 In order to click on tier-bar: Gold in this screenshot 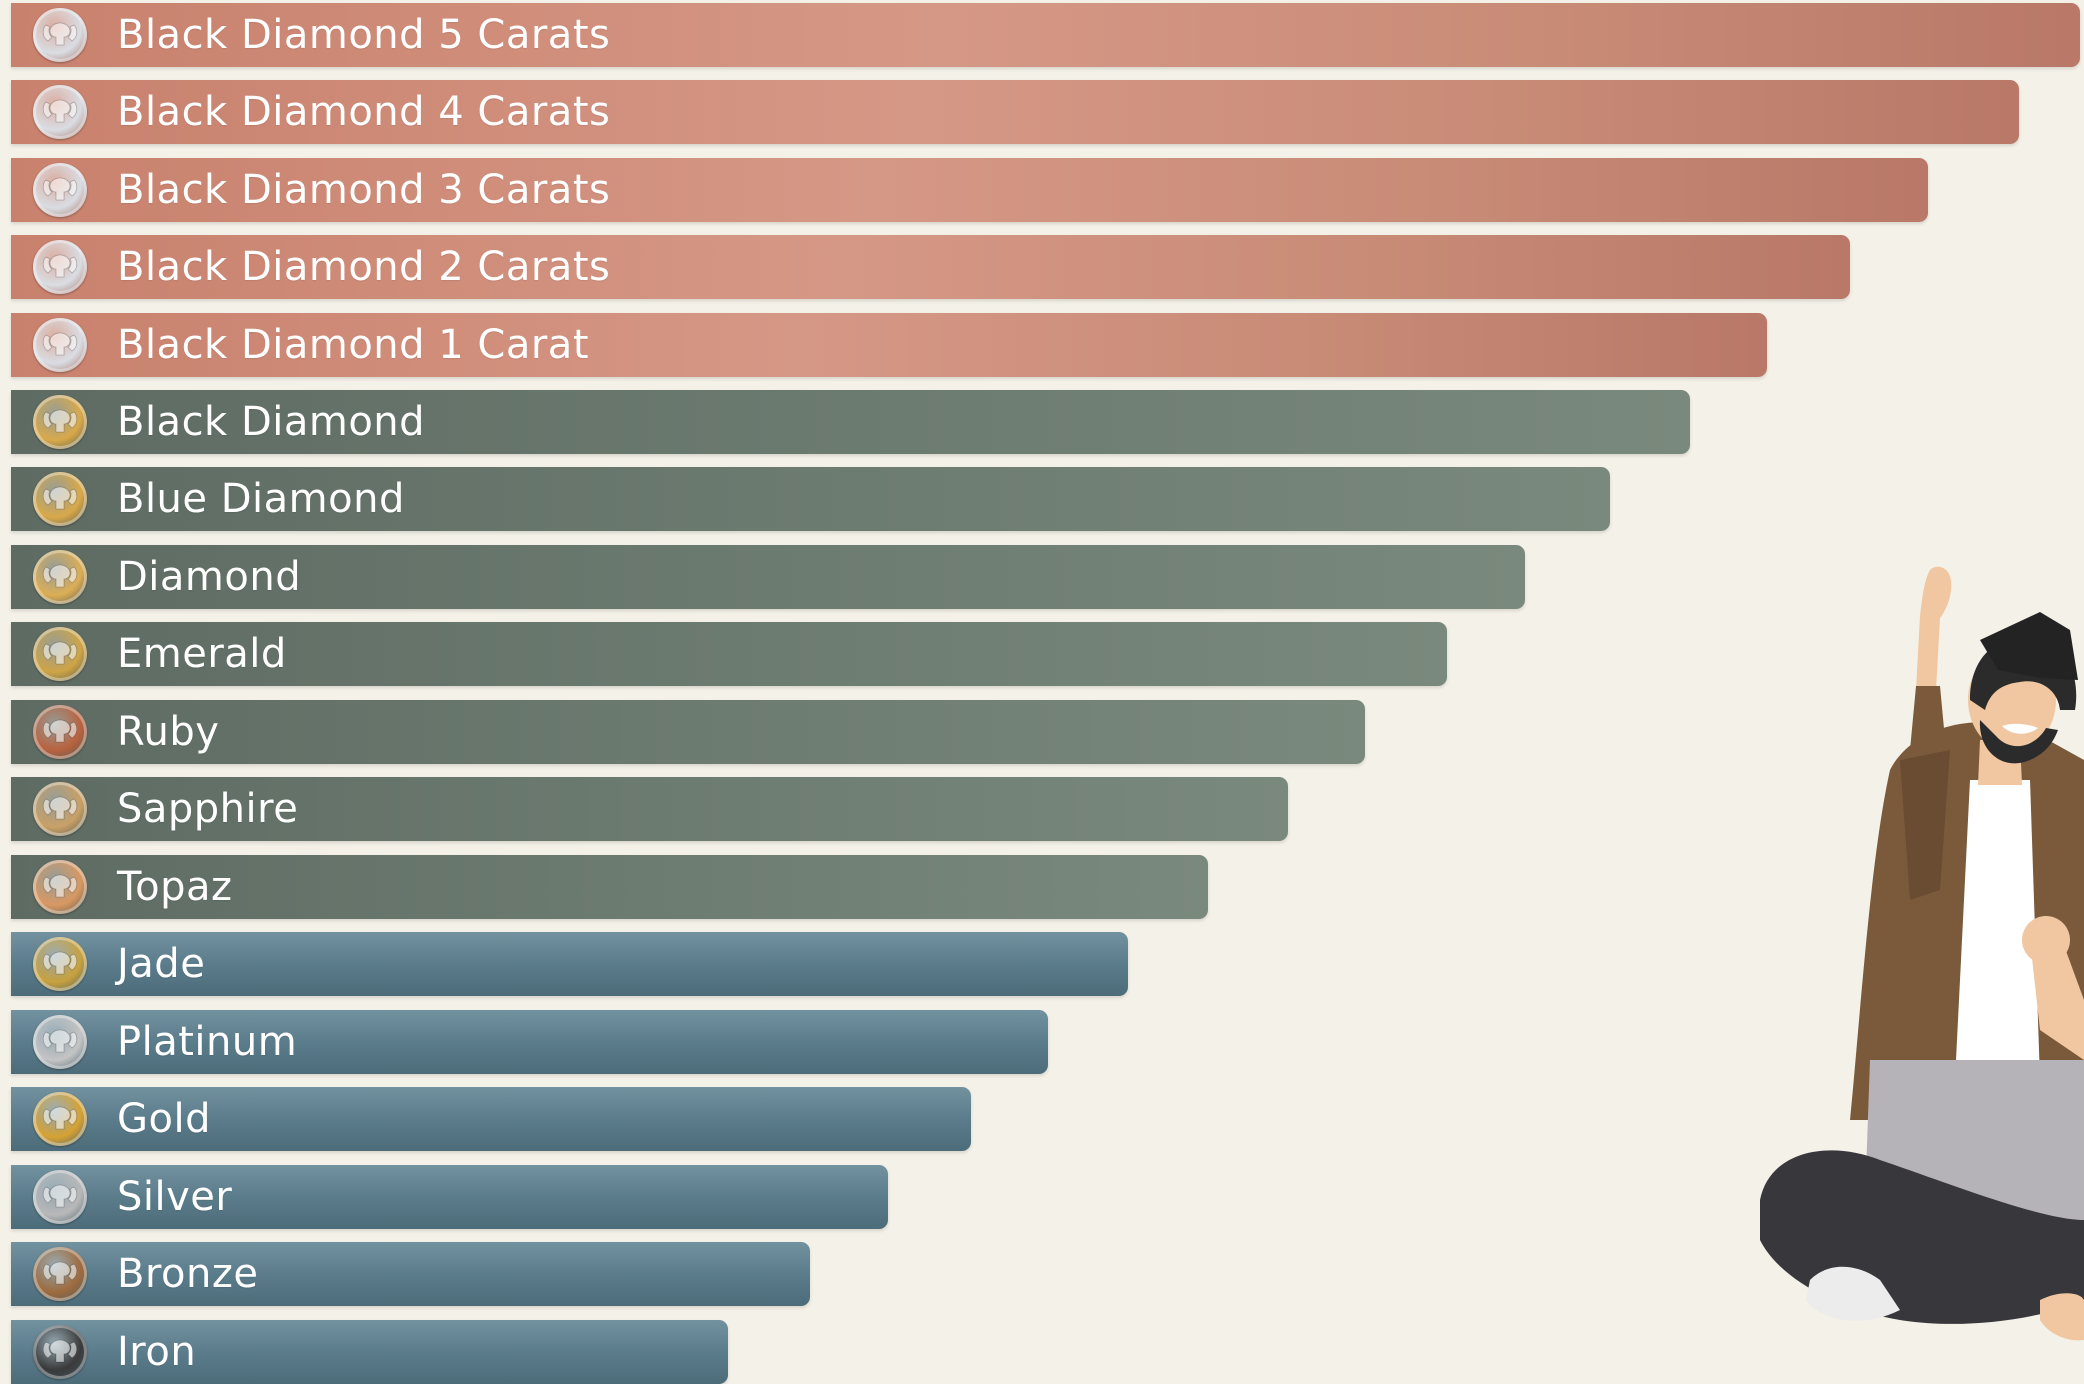, I will do `click(491, 1119)`.